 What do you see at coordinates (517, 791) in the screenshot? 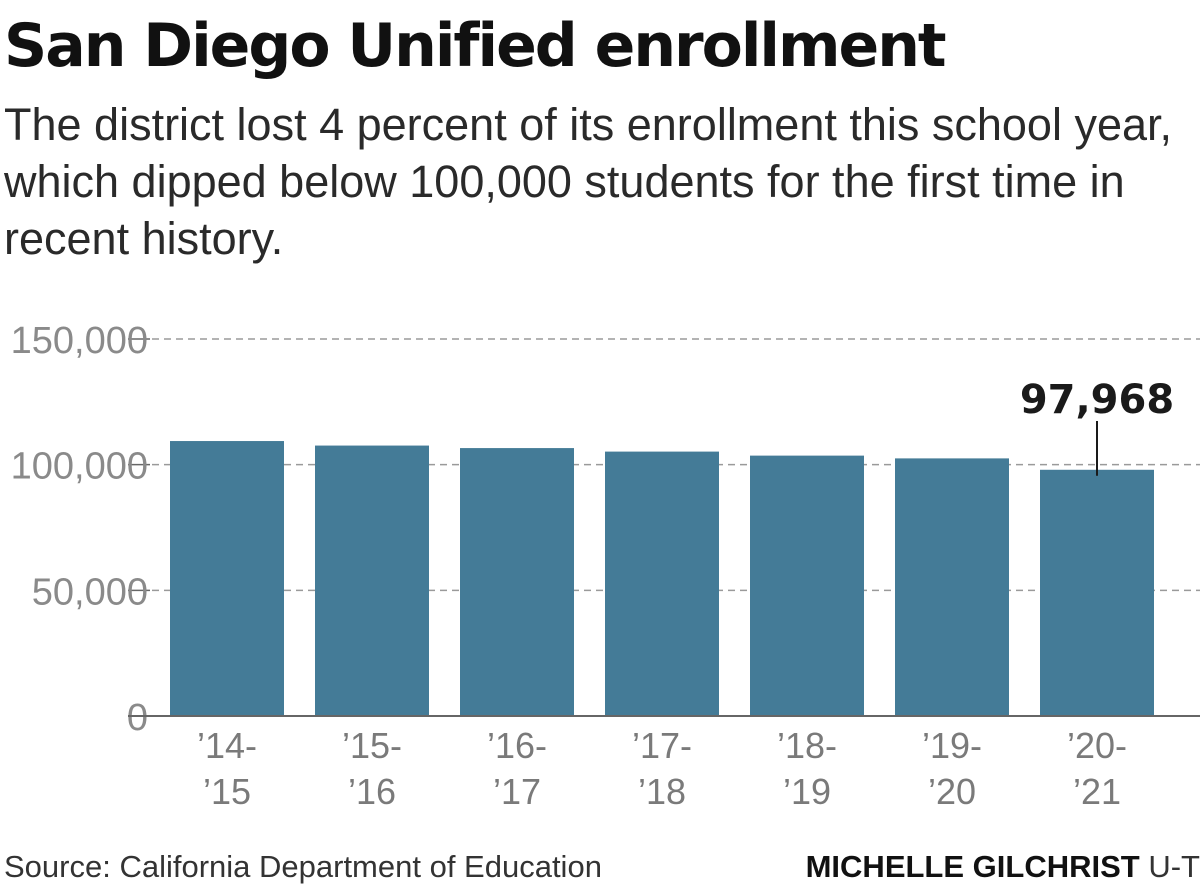
I see `x-tick-label-line2: ’17` at bounding box center [517, 791].